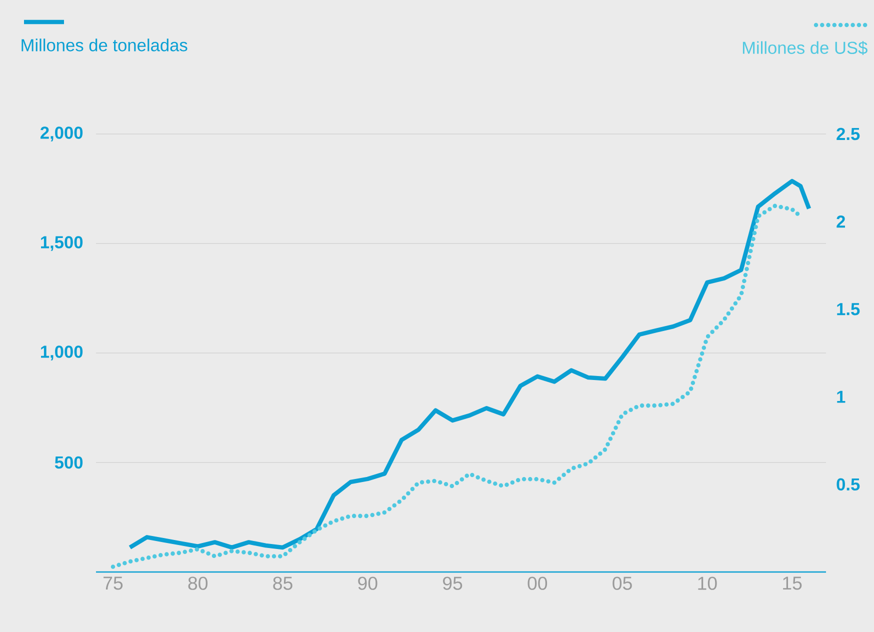 This screenshot has width=874, height=632. I want to click on x-tick-label: 00, so click(538, 583).